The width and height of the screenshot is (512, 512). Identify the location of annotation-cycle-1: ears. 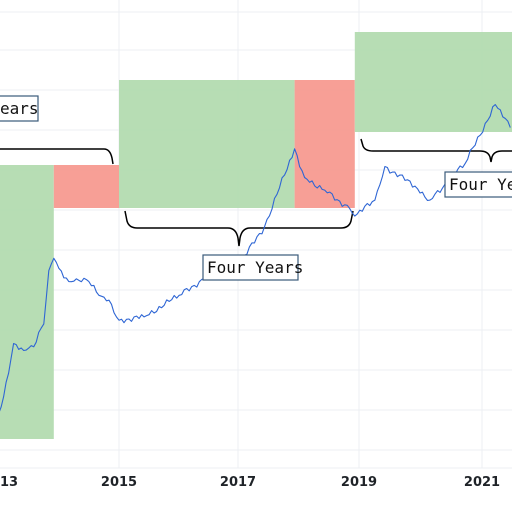
(19, 108).